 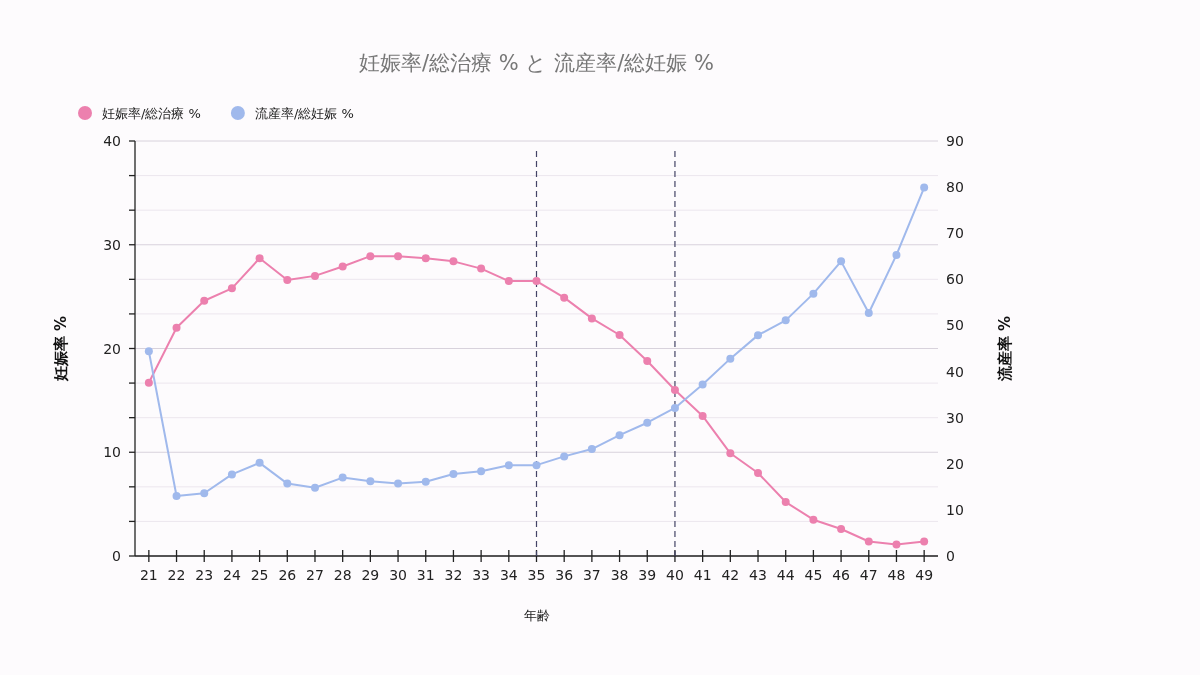 What do you see at coordinates (813, 575) in the screenshot?
I see `x-tick-label: 45` at bounding box center [813, 575].